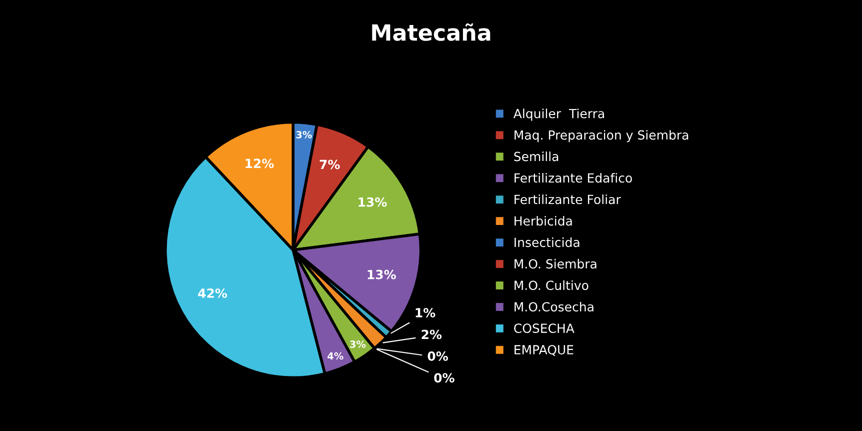  Describe the element at coordinates (567, 199) in the screenshot. I see `legend-label: Fertilizante Foliar` at that location.